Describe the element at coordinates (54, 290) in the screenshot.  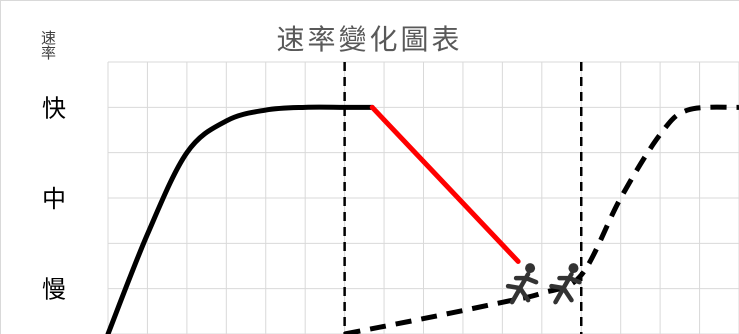
I see `y-tick-label: 慢` at that location.